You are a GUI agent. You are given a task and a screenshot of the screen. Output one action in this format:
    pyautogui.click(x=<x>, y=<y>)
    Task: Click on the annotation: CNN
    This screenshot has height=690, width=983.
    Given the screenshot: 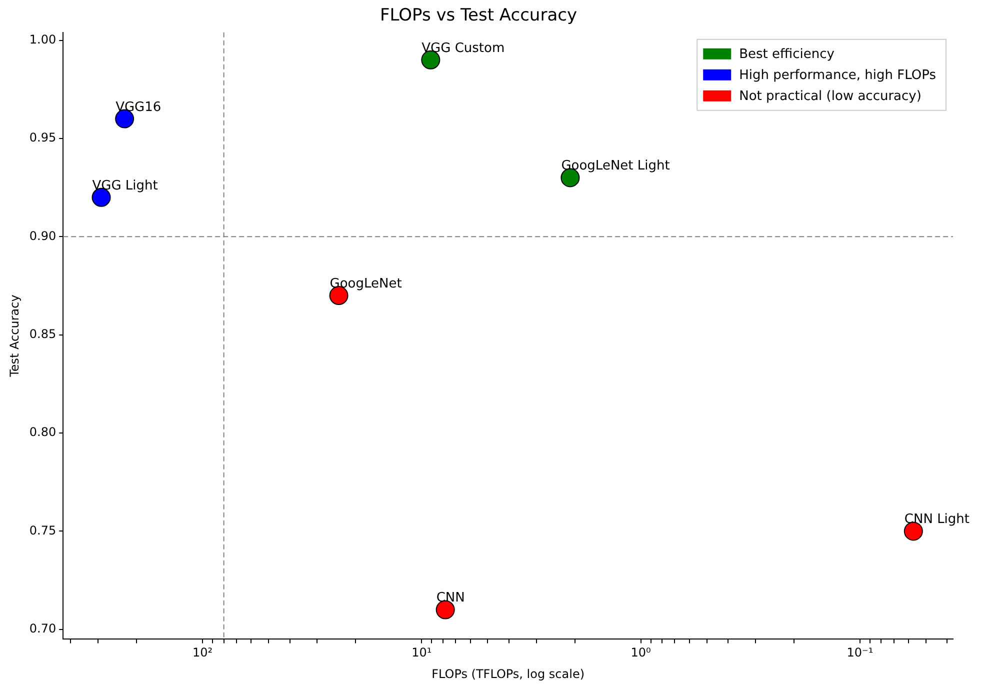 What is the action you would take?
    pyautogui.click(x=450, y=598)
    